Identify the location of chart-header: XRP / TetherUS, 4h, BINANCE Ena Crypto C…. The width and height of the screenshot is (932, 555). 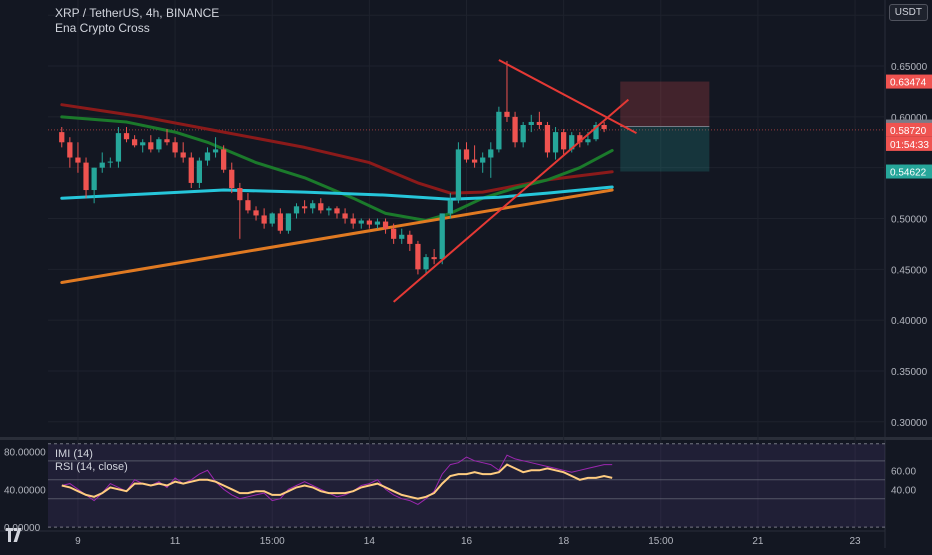
(137, 21).